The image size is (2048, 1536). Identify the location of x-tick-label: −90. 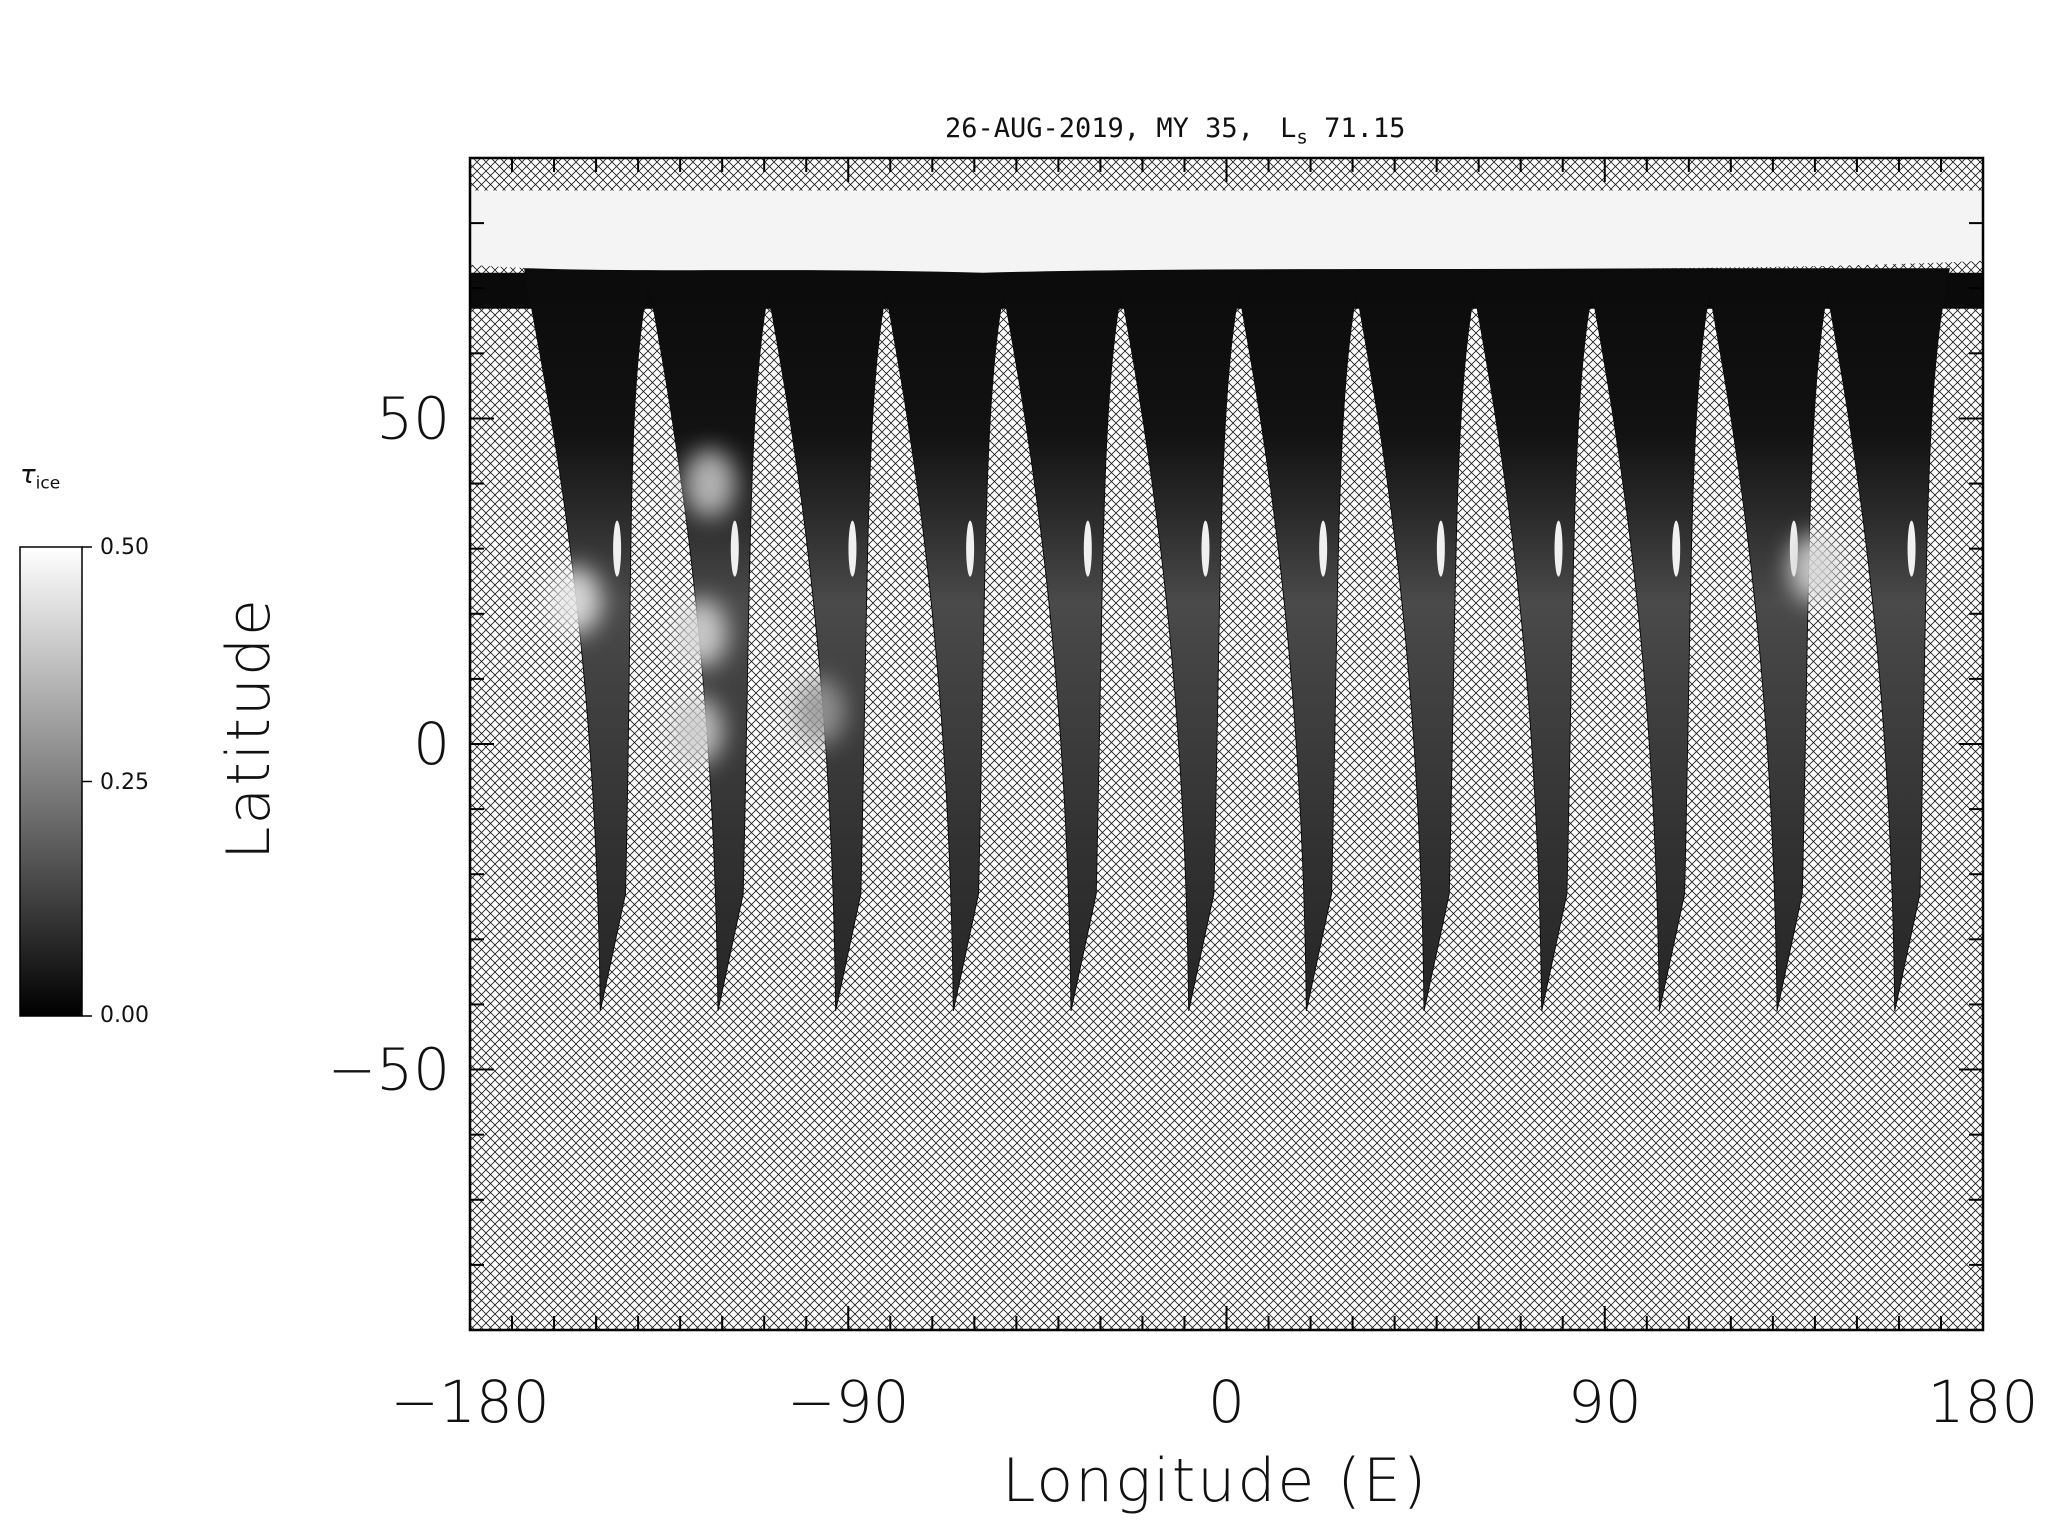
(848, 1402).